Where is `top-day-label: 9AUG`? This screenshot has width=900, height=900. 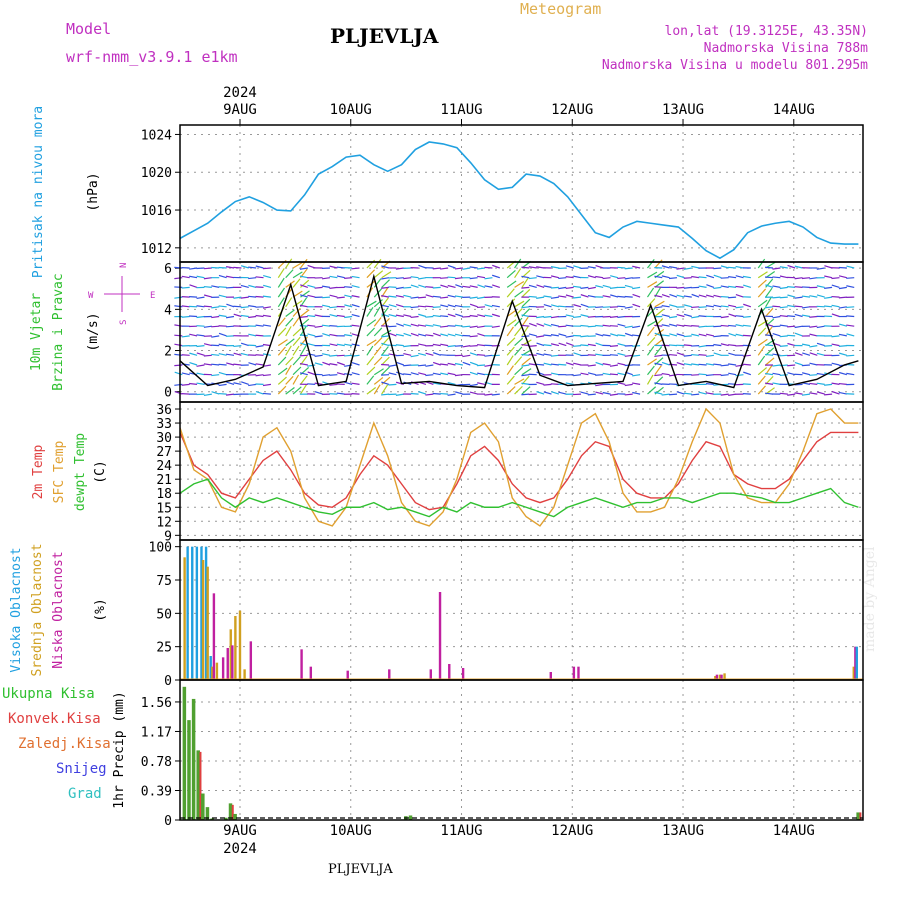
top-day-label: 9AUG is located at coordinates (240, 110).